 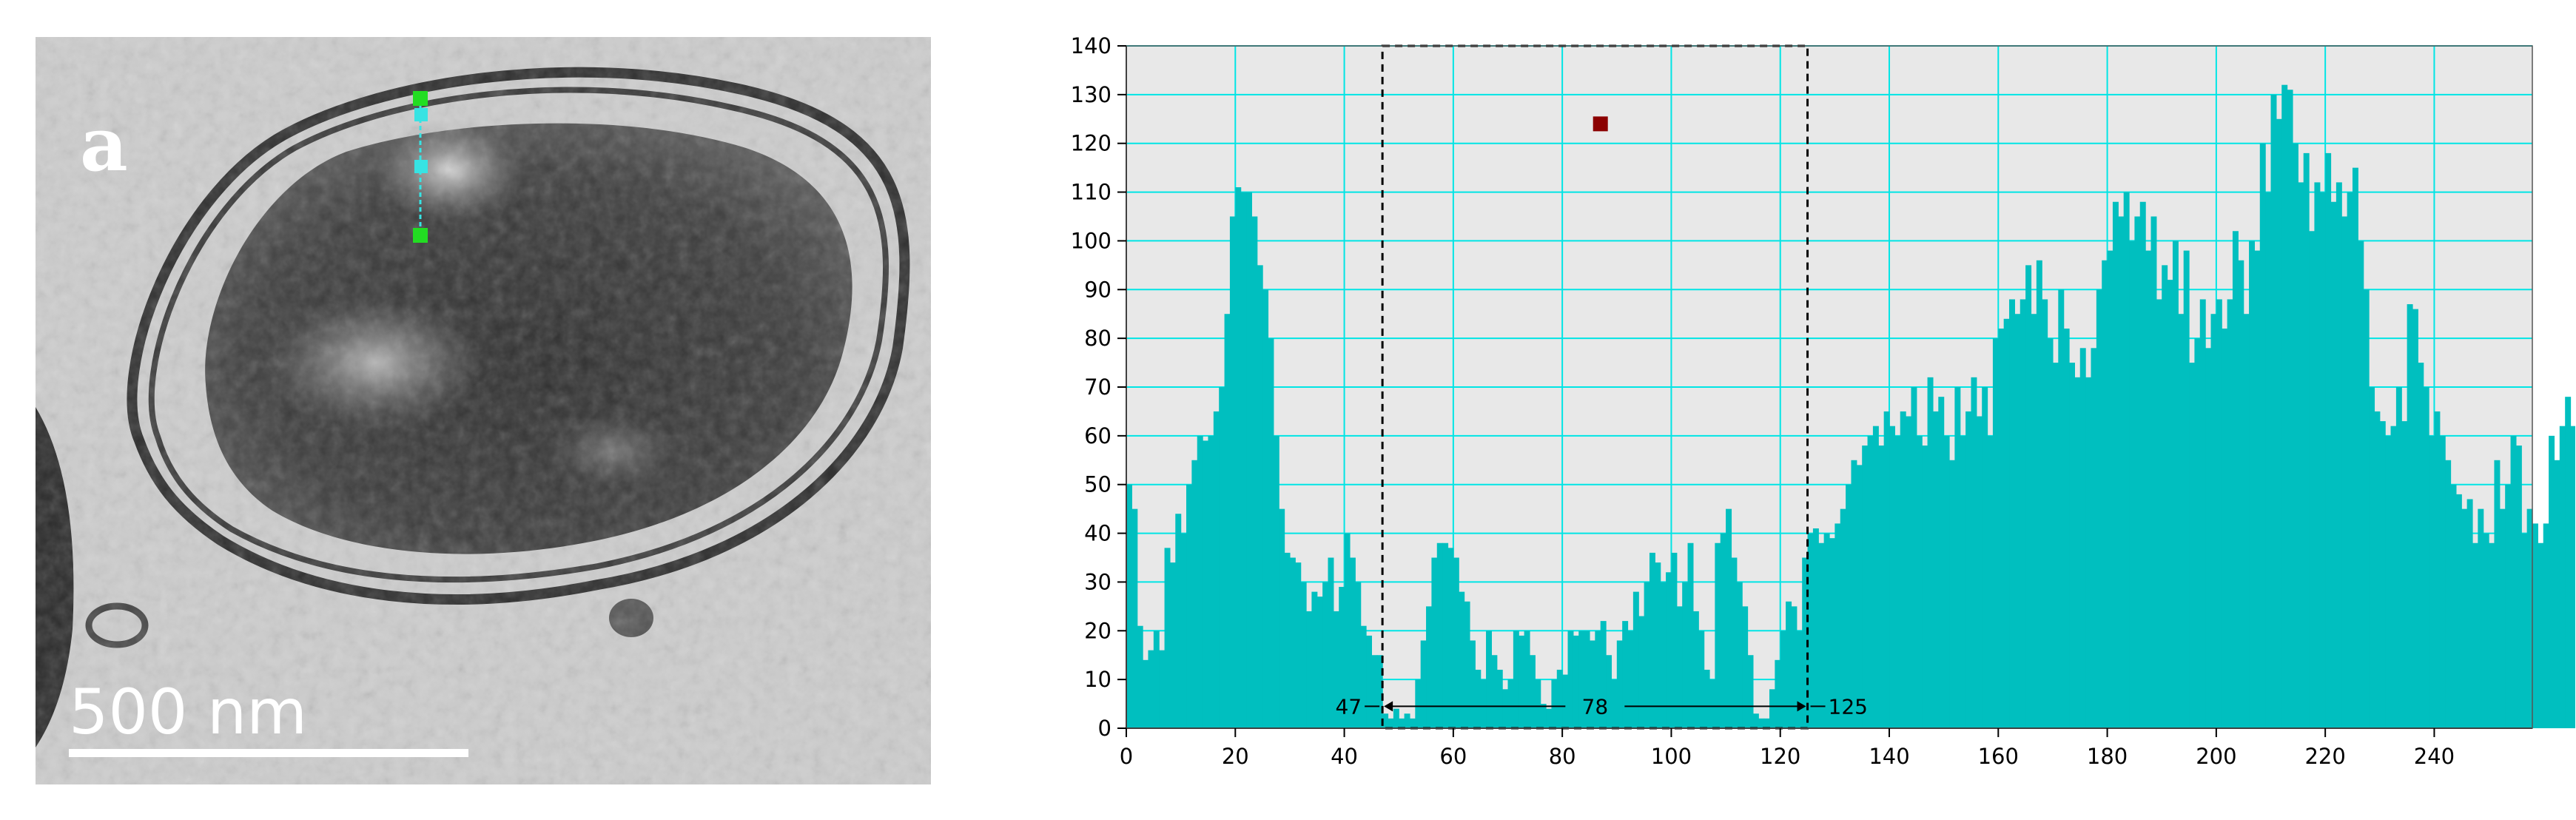 What do you see at coordinates (1098, 289) in the screenshot?
I see `y-tick-label: 90` at bounding box center [1098, 289].